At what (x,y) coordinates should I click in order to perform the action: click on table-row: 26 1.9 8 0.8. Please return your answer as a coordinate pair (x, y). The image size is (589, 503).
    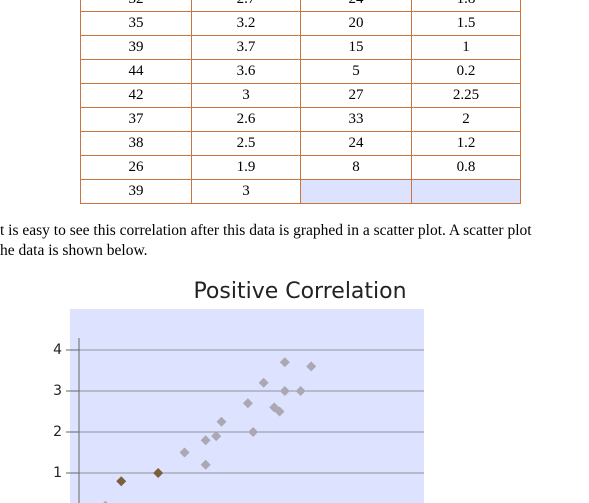
    Looking at the image, I should click on (300, 167).